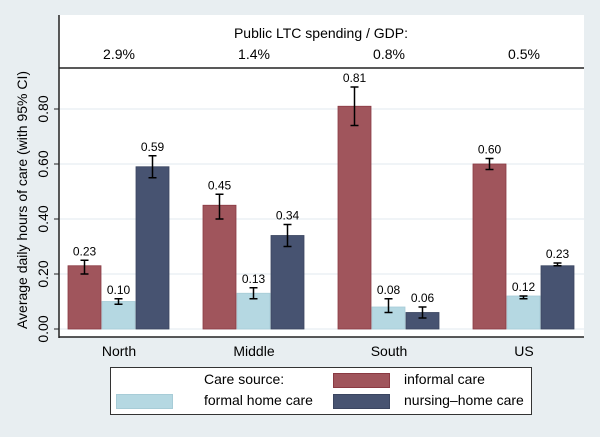 This screenshot has height=437, width=600. Describe the element at coordinates (523, 351) in the screenshot. I see `x-tick-label: US` at that location.